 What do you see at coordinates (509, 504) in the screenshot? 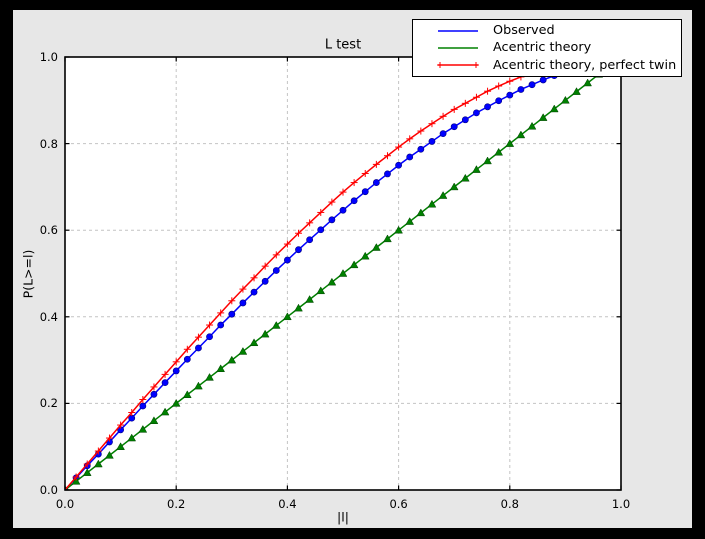
I see `x-tick-label: 0.8` at bounding box center [509, 504].